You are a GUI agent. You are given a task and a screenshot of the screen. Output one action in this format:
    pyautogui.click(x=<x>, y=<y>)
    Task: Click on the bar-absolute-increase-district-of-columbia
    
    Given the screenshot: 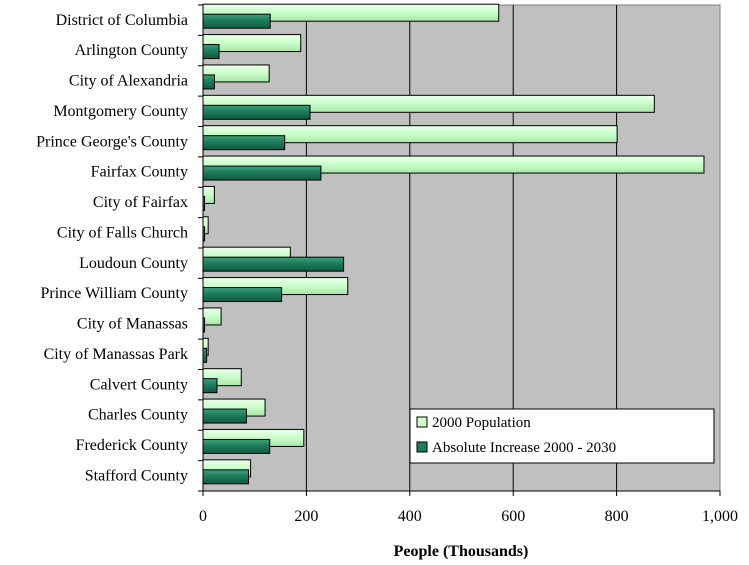 What is the action you would take?
    pyautogui.click(x=236, y=21)
    